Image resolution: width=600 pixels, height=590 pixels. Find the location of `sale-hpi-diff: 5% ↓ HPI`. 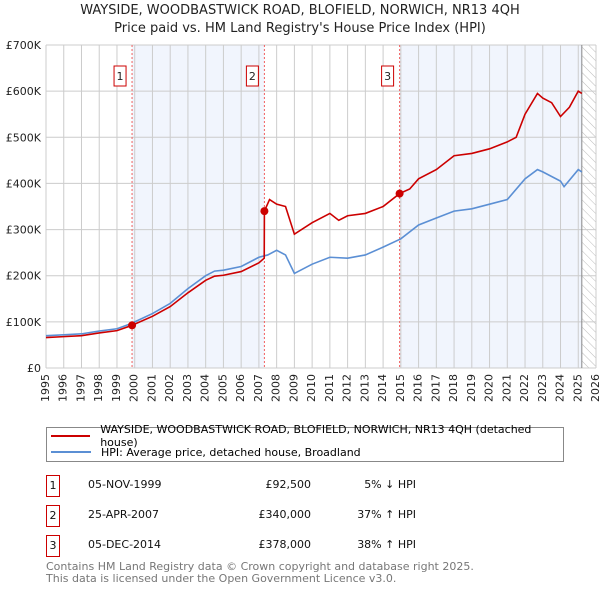

sale-hpi-diff: 5% ↓ HPI is located at coordinates (390, 484).